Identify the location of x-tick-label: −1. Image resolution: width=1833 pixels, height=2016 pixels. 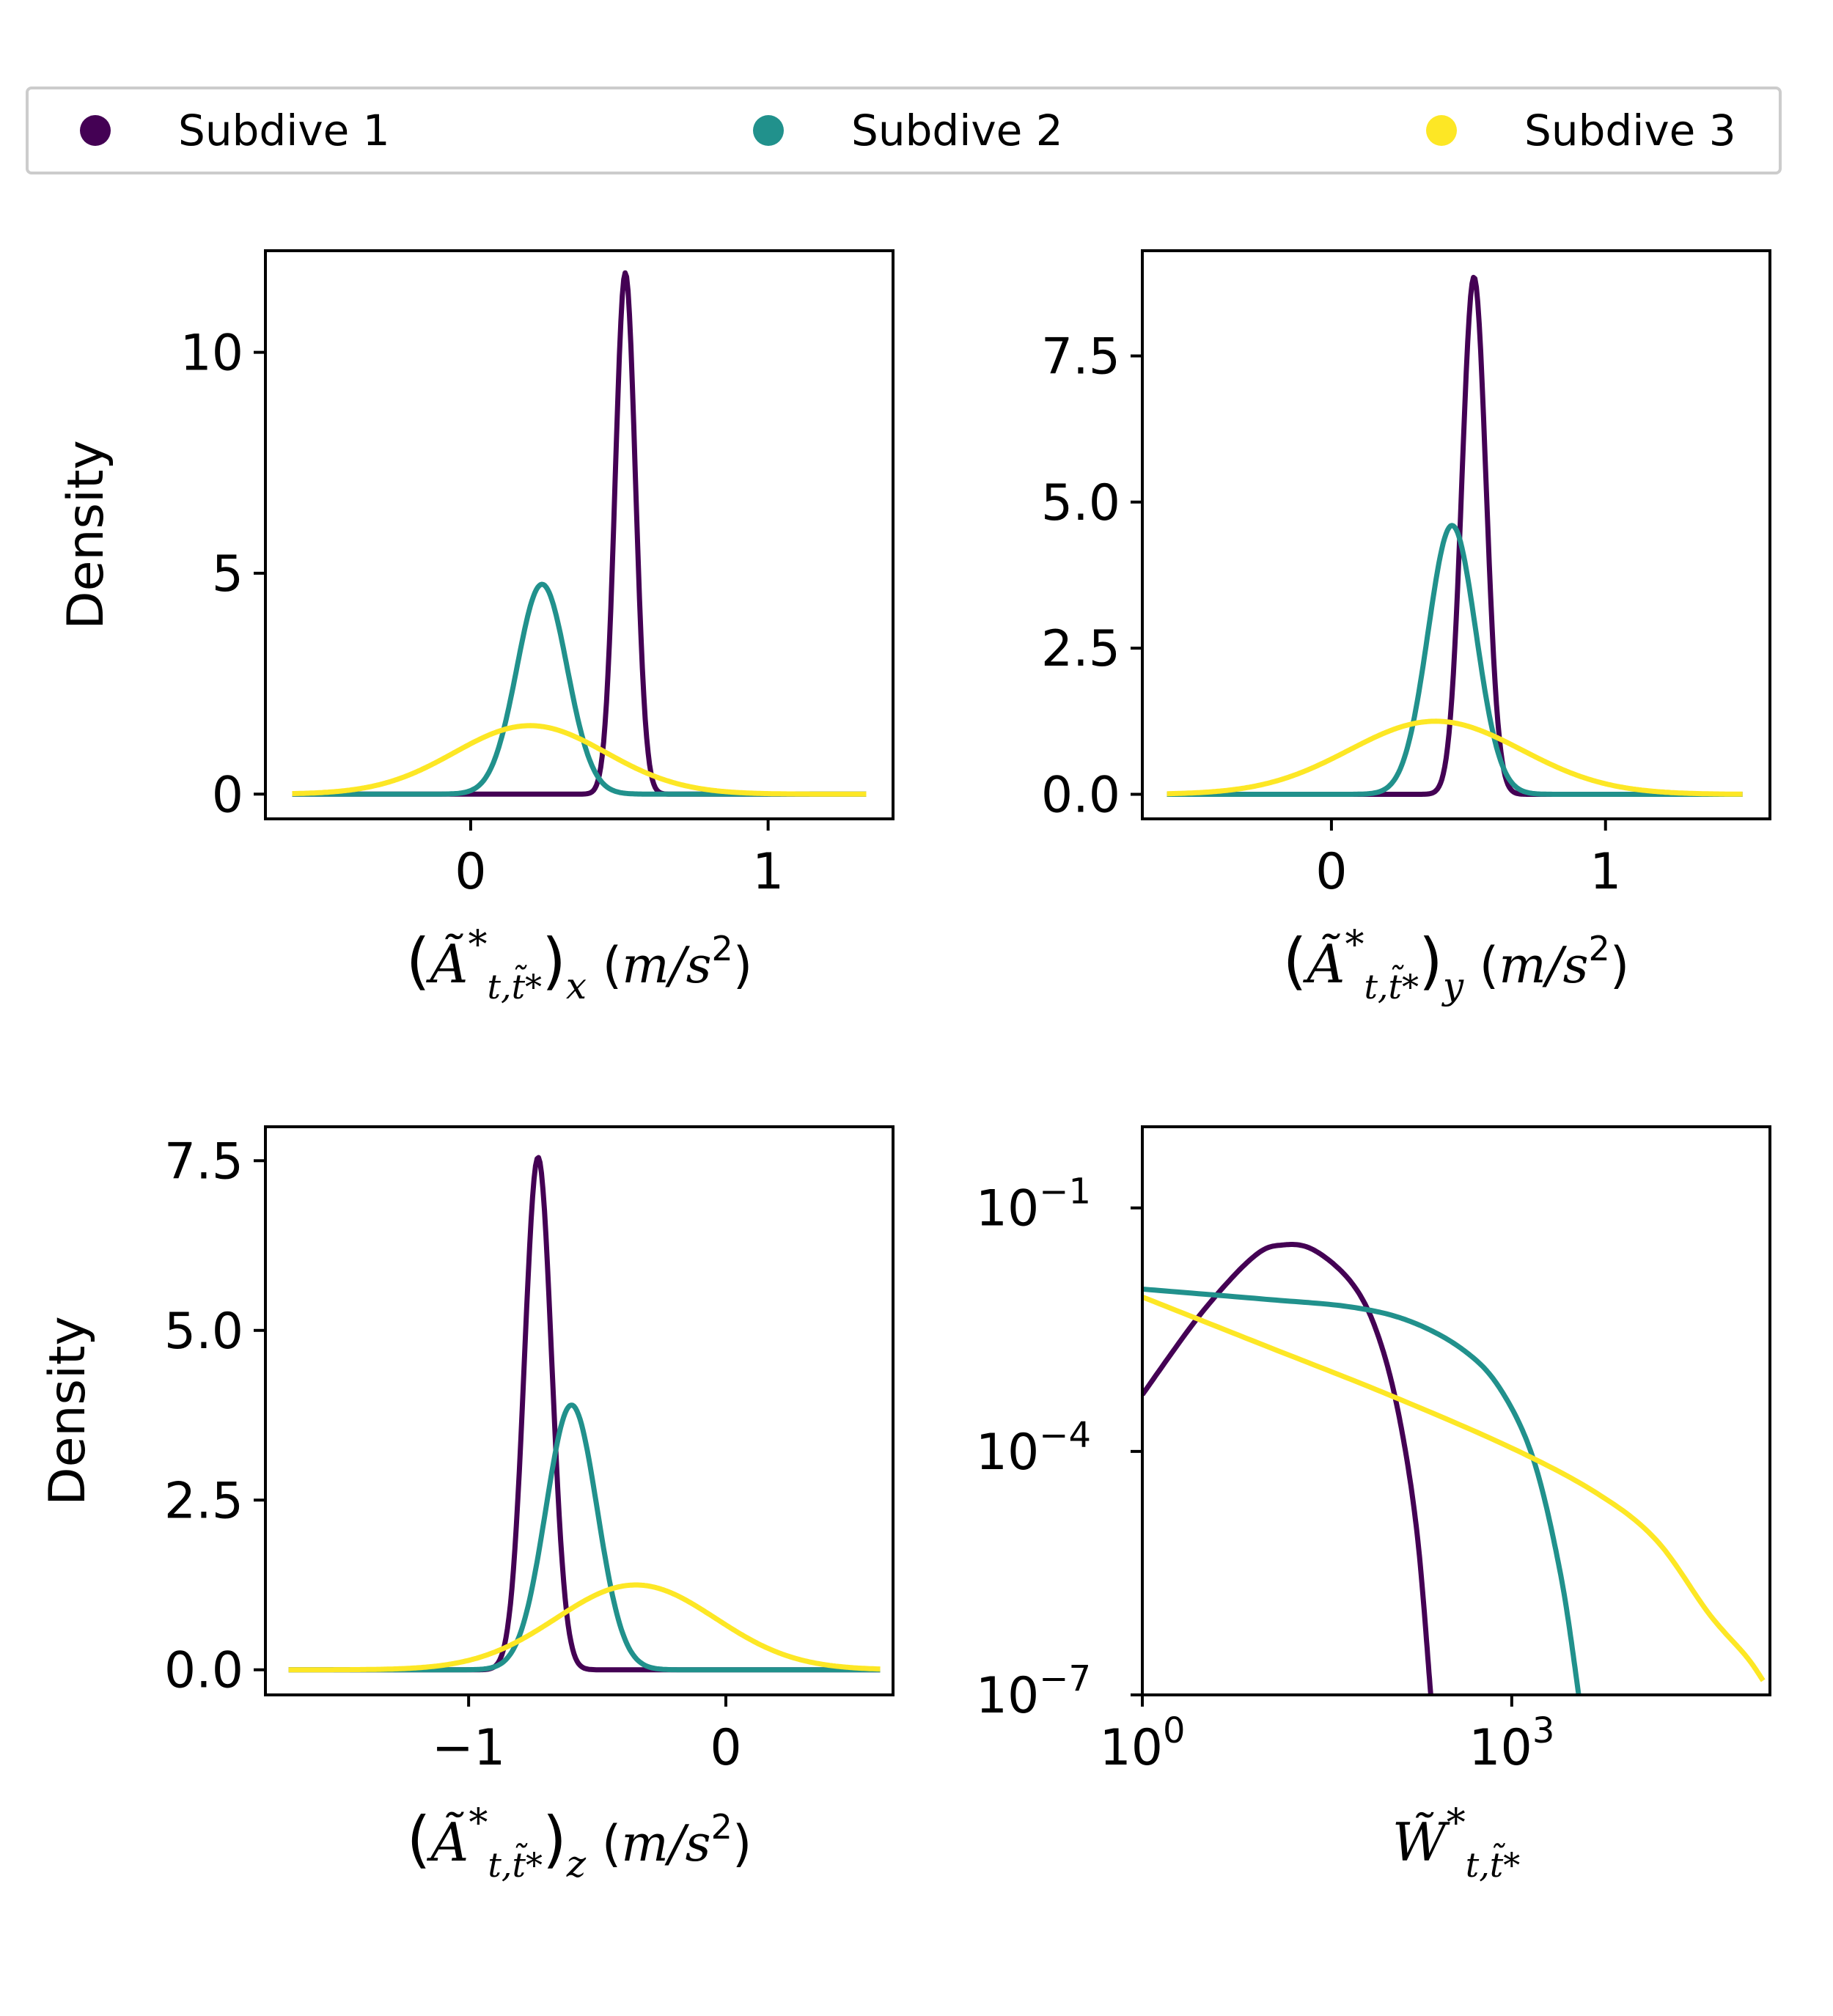
(468, 1748).